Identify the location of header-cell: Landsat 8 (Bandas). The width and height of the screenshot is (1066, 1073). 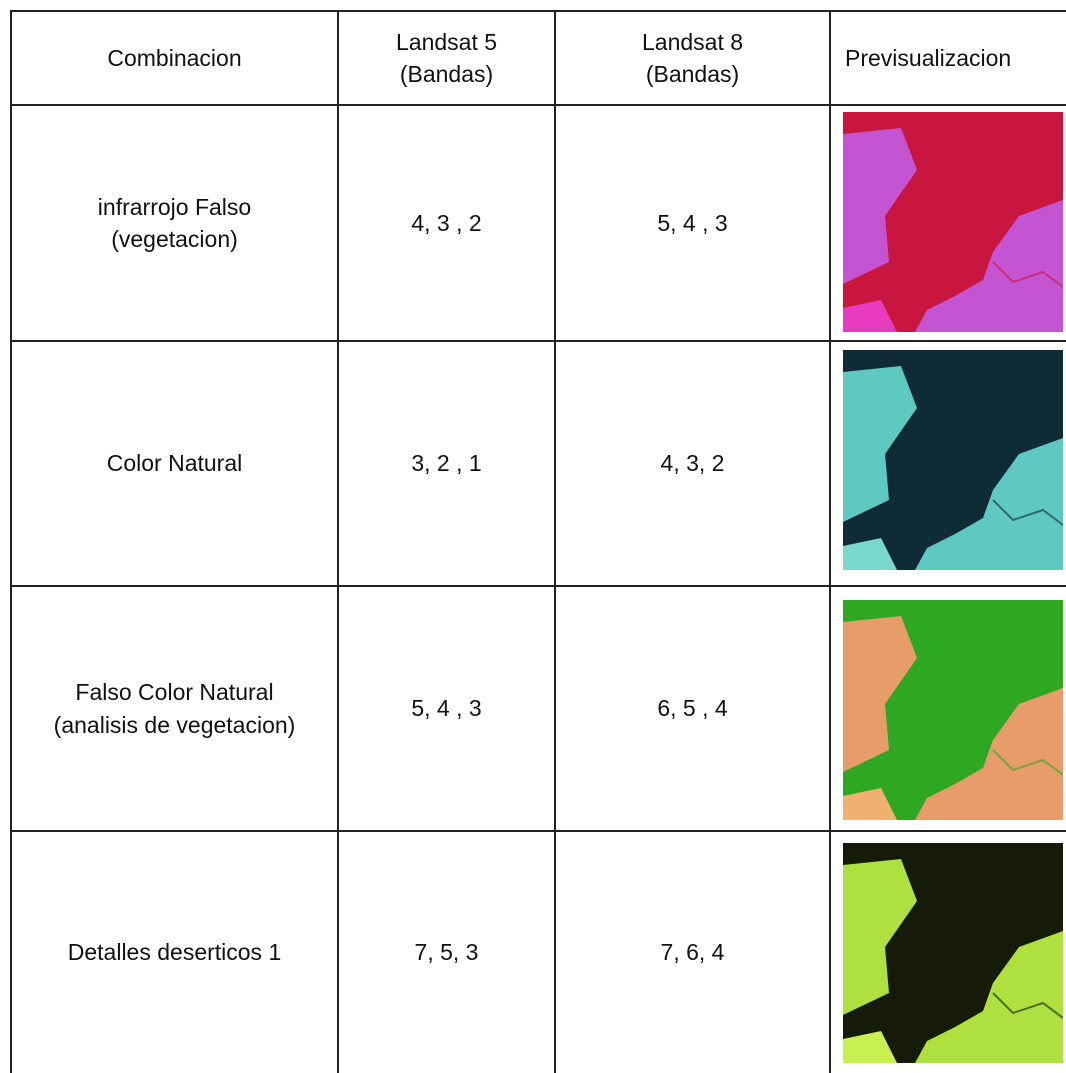
(692, 57).